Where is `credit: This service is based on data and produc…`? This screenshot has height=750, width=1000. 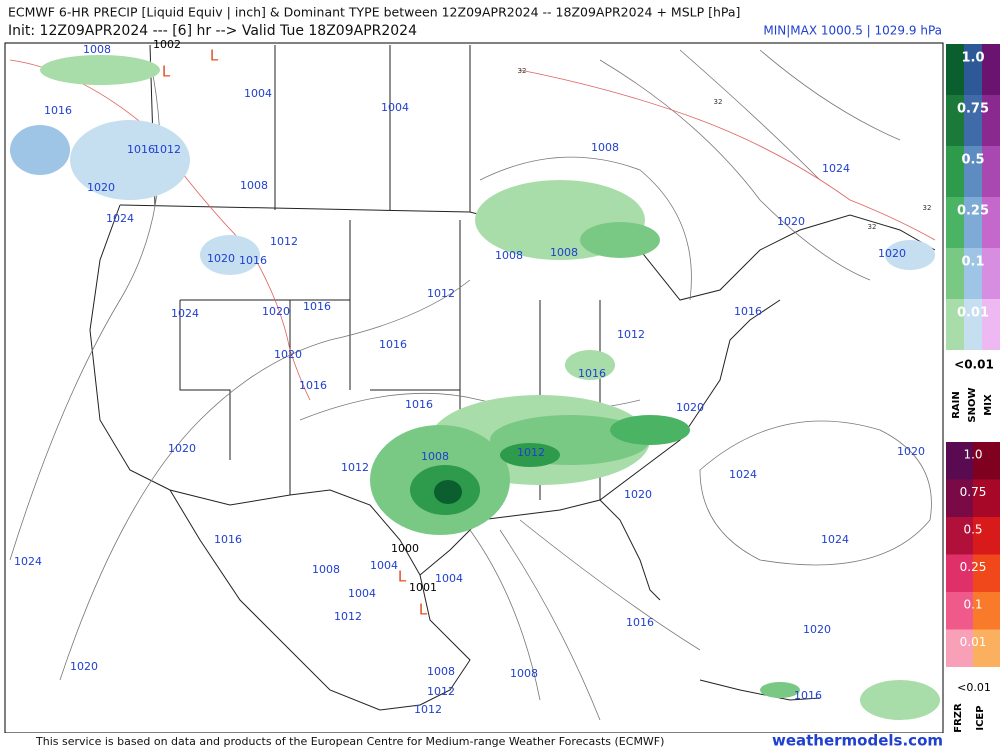
credit: This service is based on data and produc… is located at coordinates (349, 741).